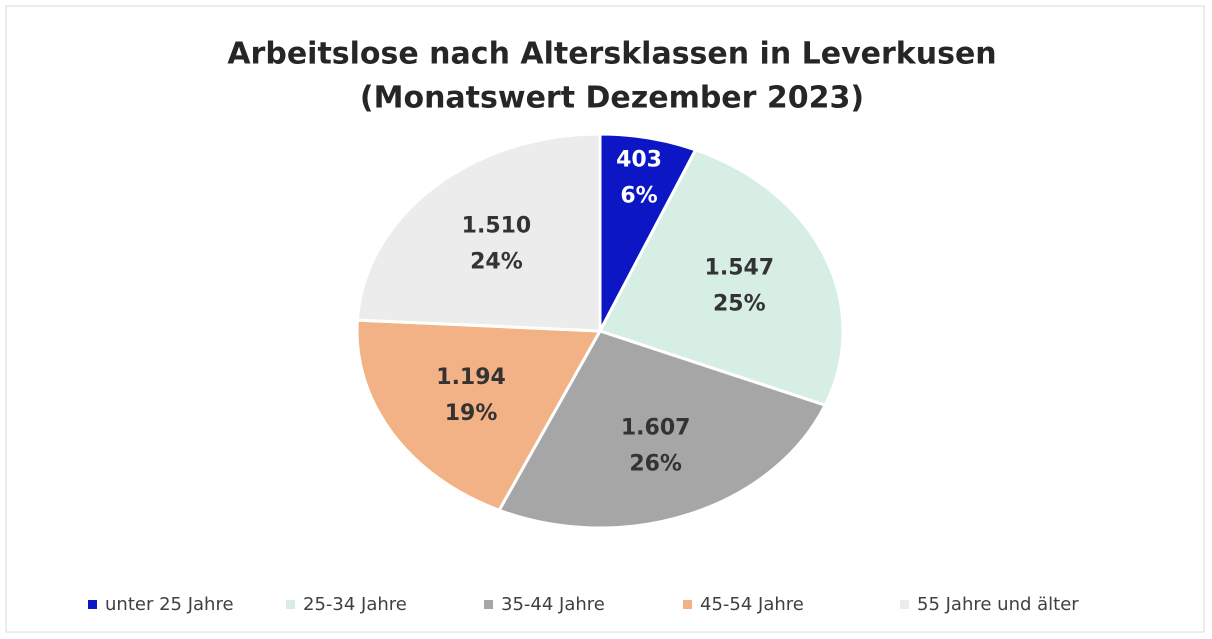 Image resolution: width=1212 pixels, height=639 pixels. What do you see at coordinates (655, 464) in the screenshot?
I see `percent-label: 26%` at bounding box center [655, 464].